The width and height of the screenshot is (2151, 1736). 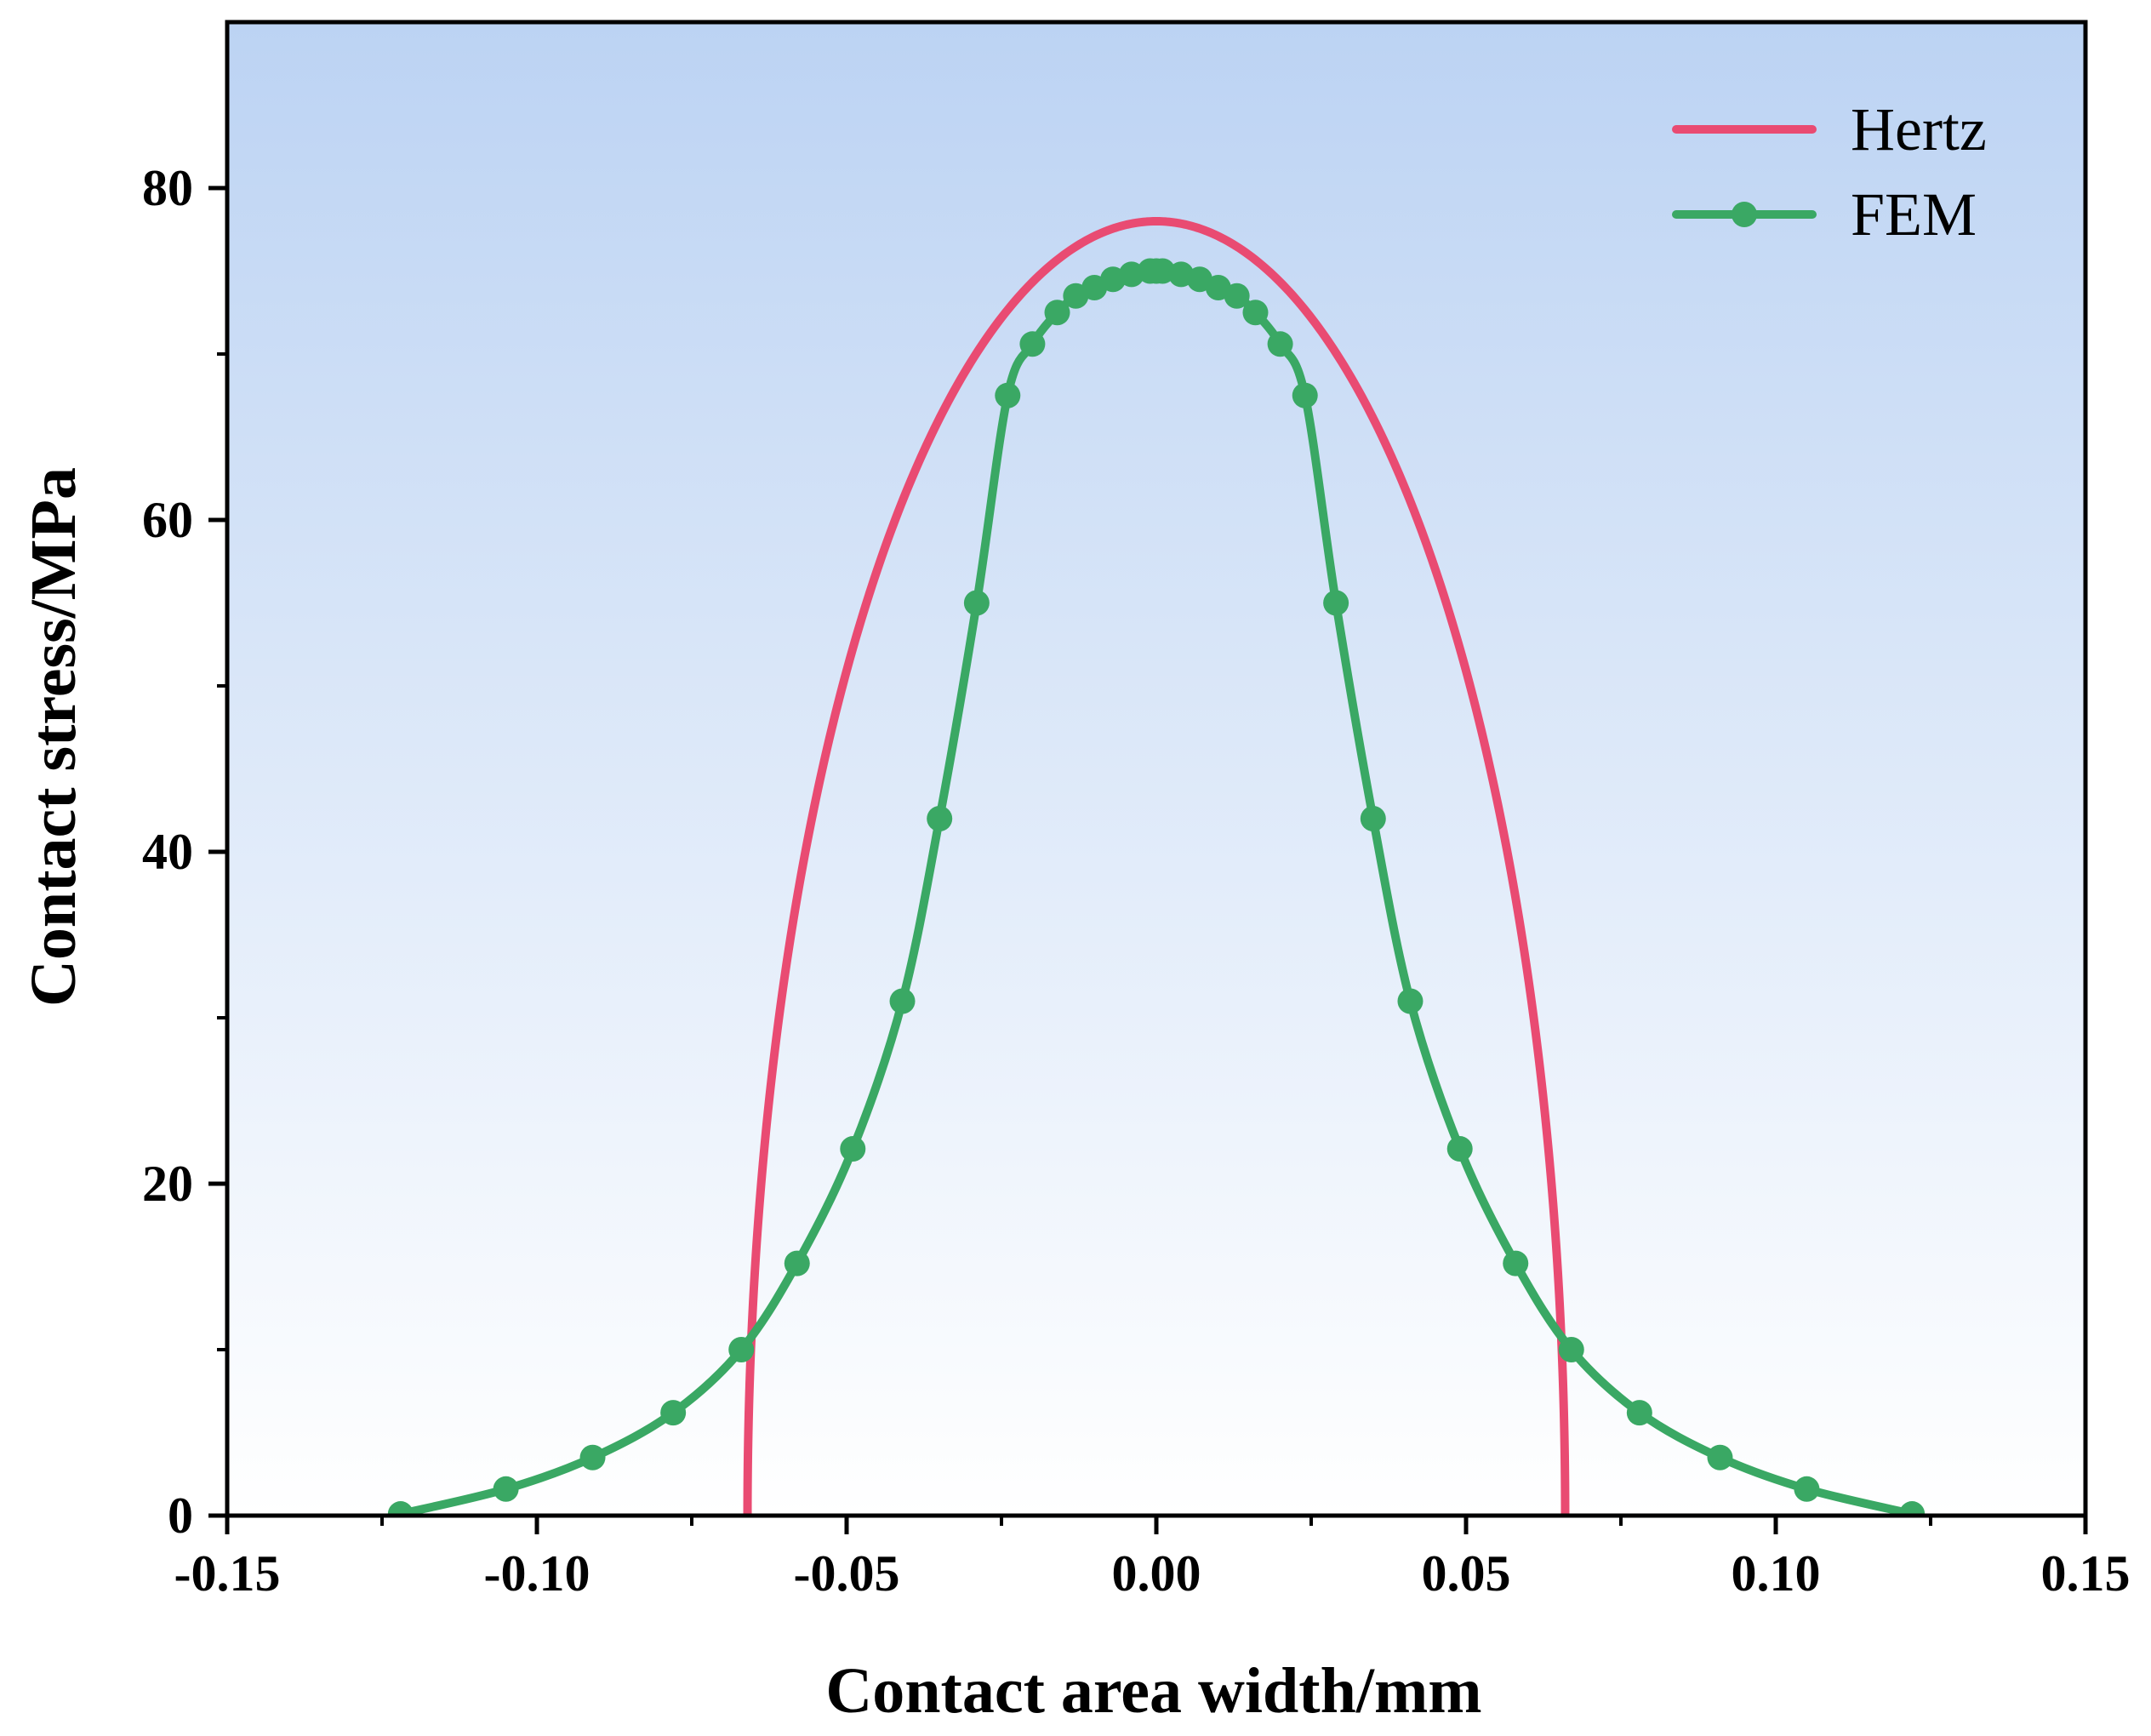 I want to click on x-axis-title: Contact area width/mm, so click(x=1153, y=1691).